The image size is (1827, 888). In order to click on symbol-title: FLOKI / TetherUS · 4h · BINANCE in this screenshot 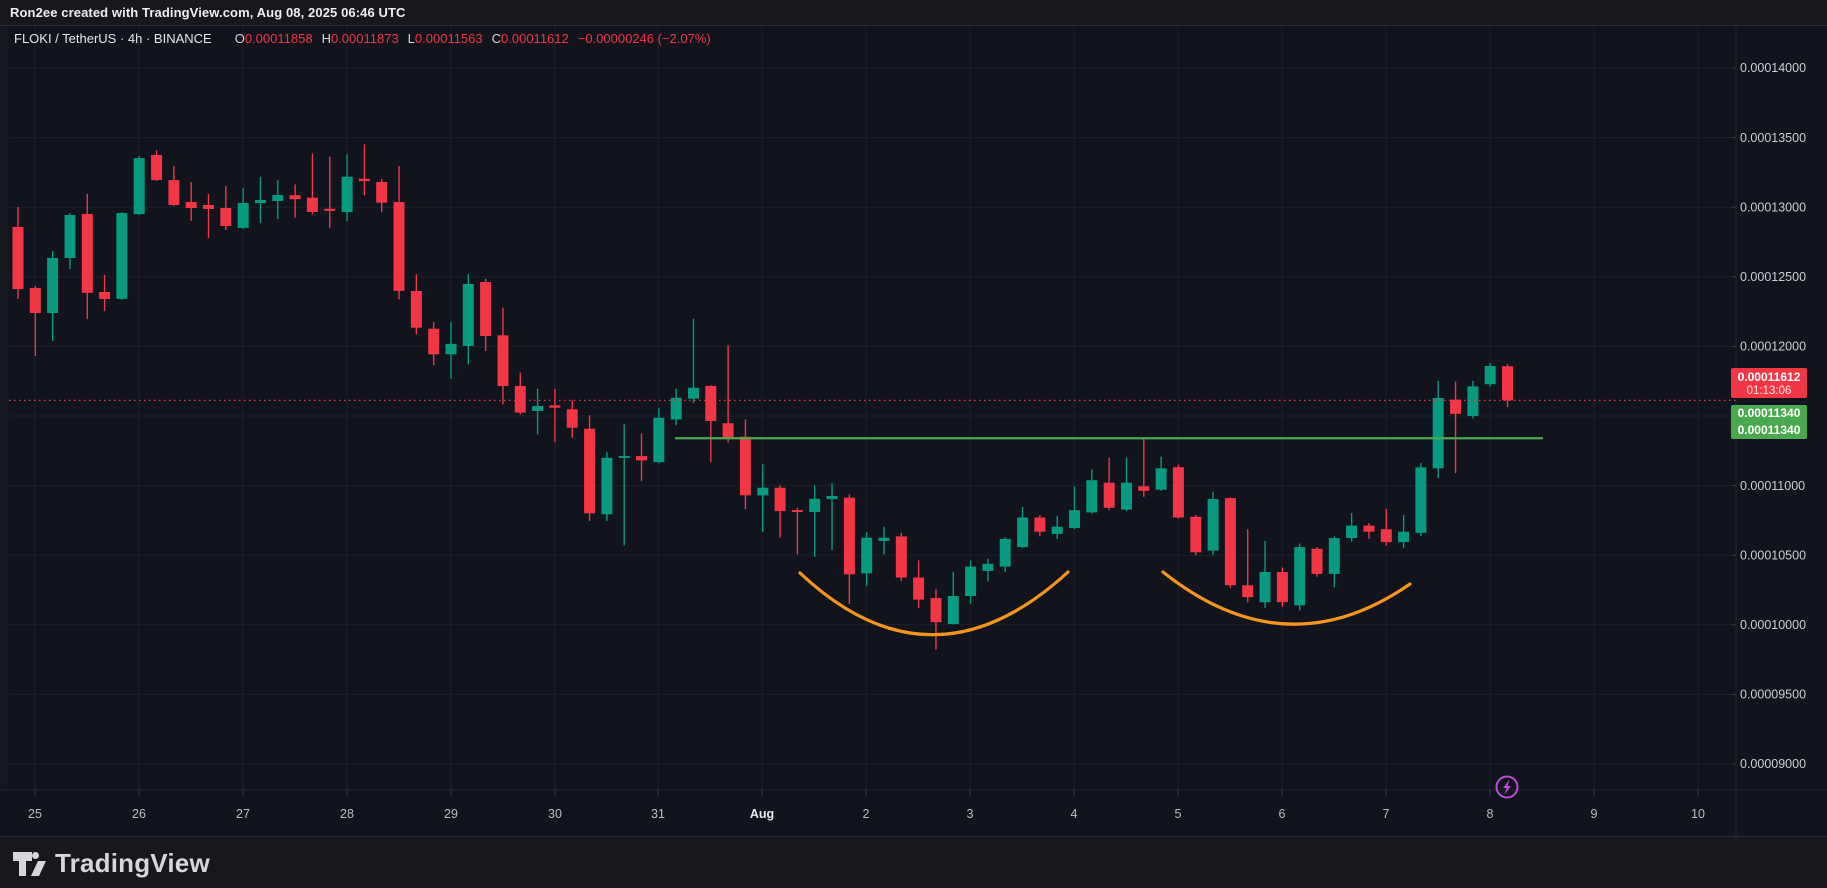, I will do `click(113, 38)`.